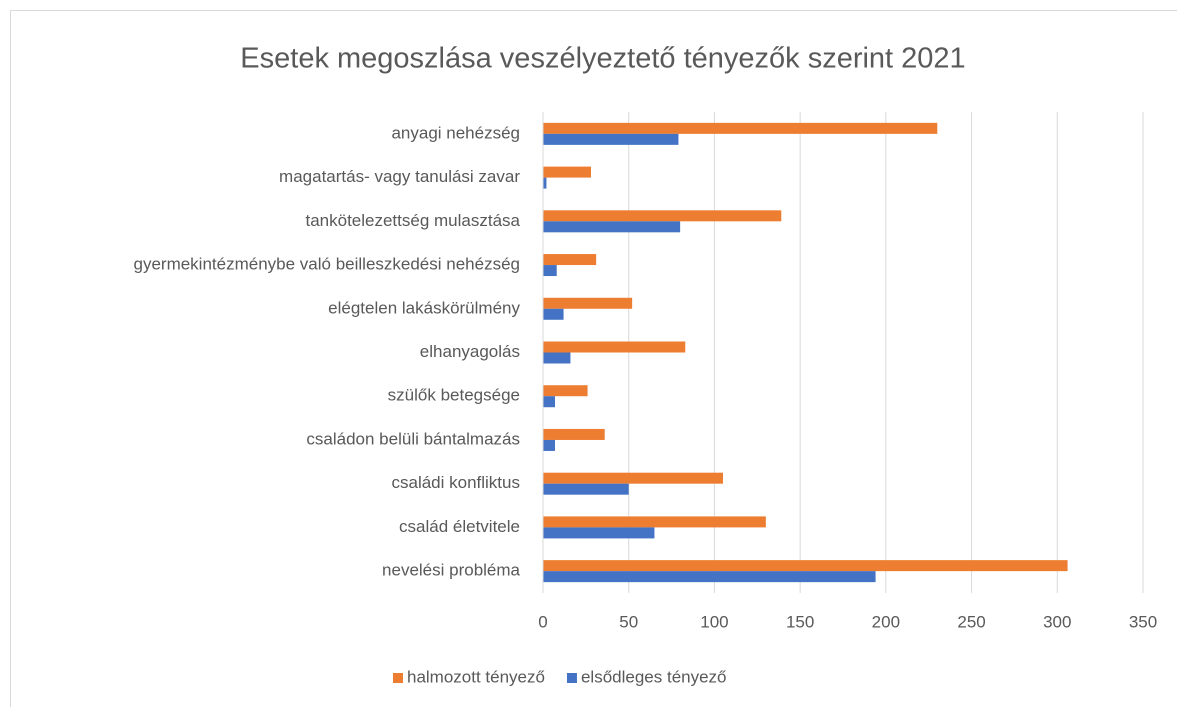 The image size is (1177, 712). I want to click on x-tick-label: 50, so click(628, 621).